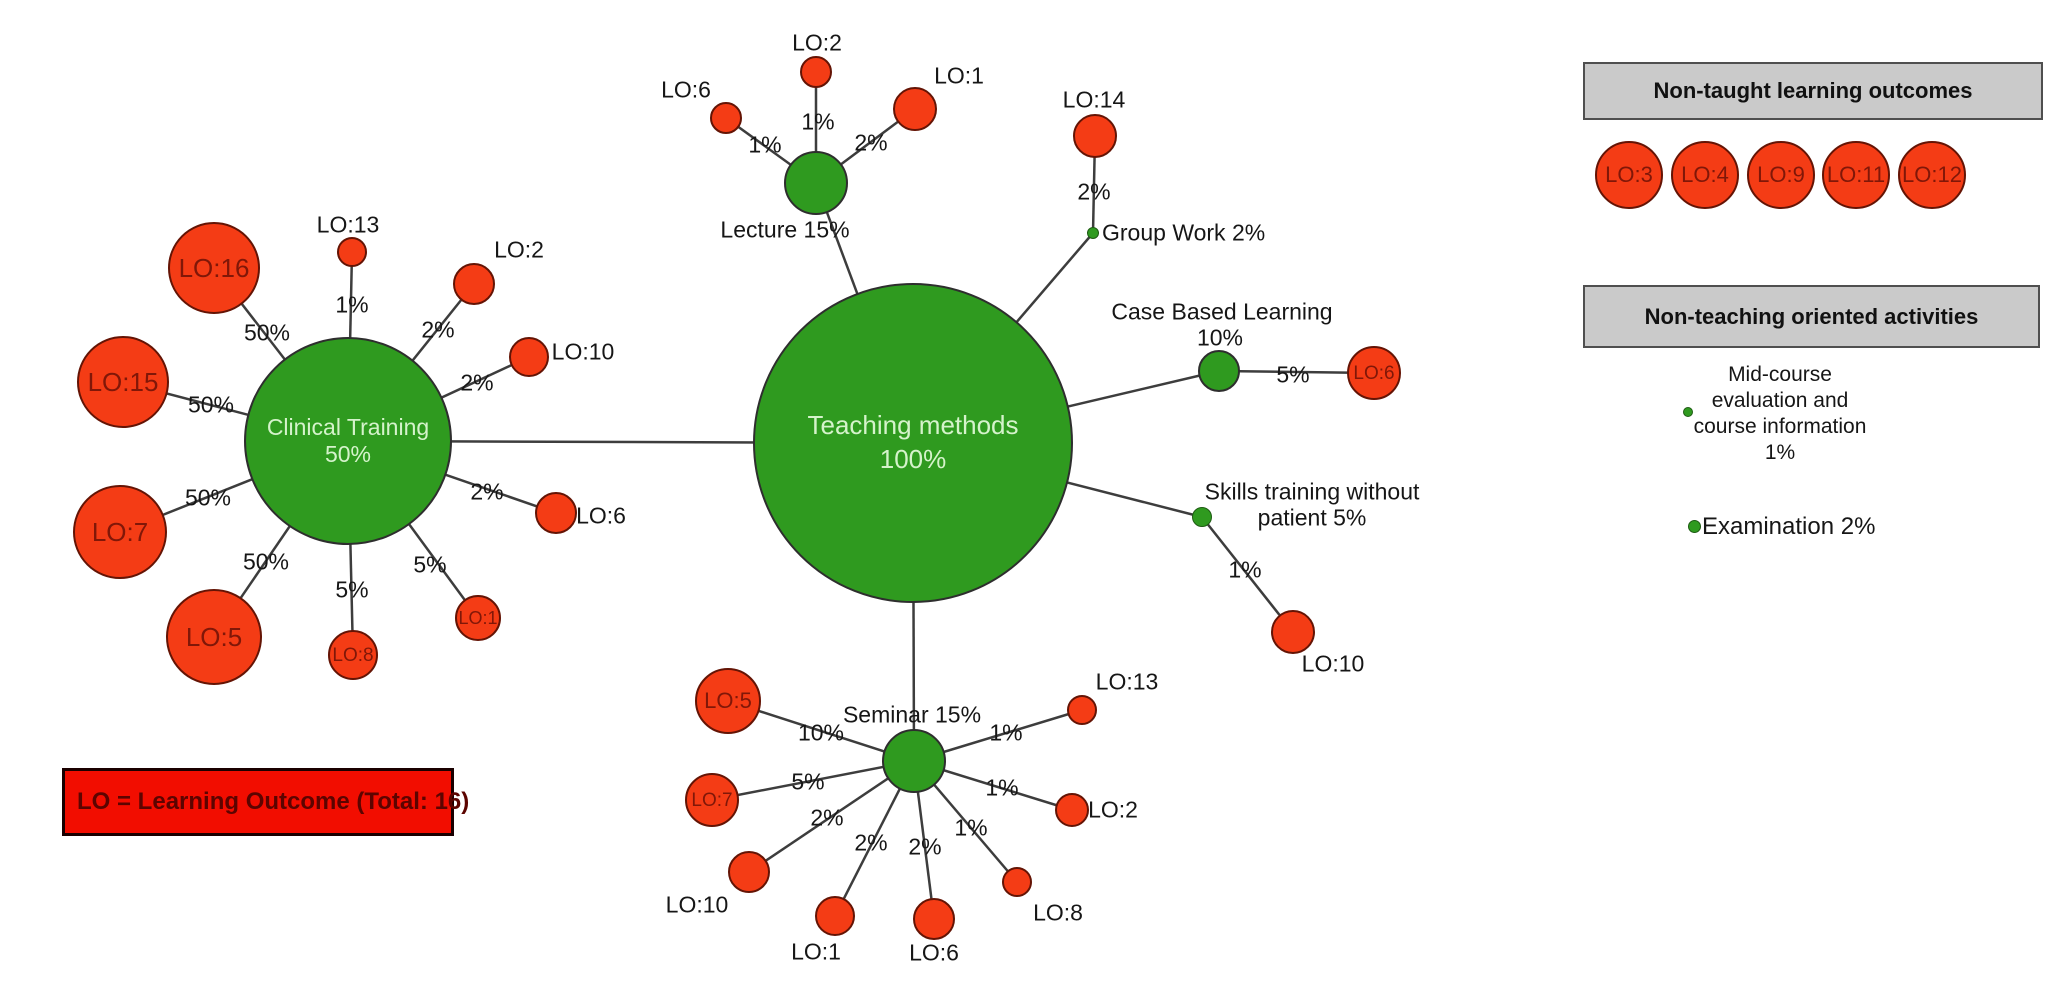 The image size is (2059, 1001). I want to click on pct-seminar-lo8: 1%, so click(971, 827).